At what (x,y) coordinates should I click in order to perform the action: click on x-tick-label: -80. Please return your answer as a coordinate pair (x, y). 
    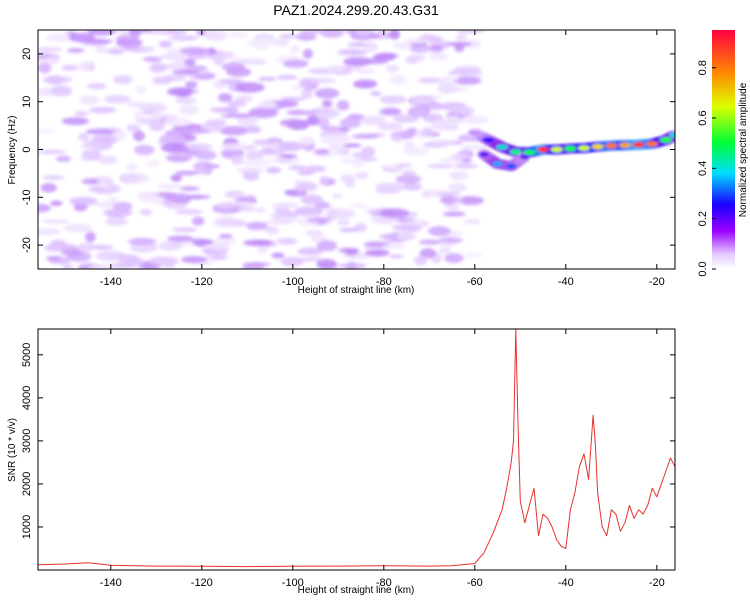
    Looking at the image, I should click on (384, 282).